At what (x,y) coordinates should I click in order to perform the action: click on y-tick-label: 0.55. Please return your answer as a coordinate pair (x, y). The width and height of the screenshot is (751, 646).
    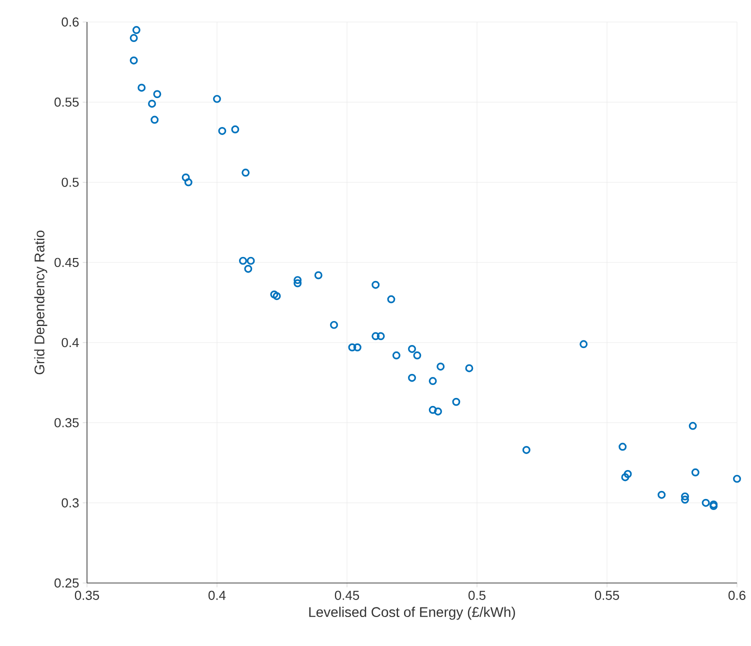
    Looking at the image, I should click on (66, 102).